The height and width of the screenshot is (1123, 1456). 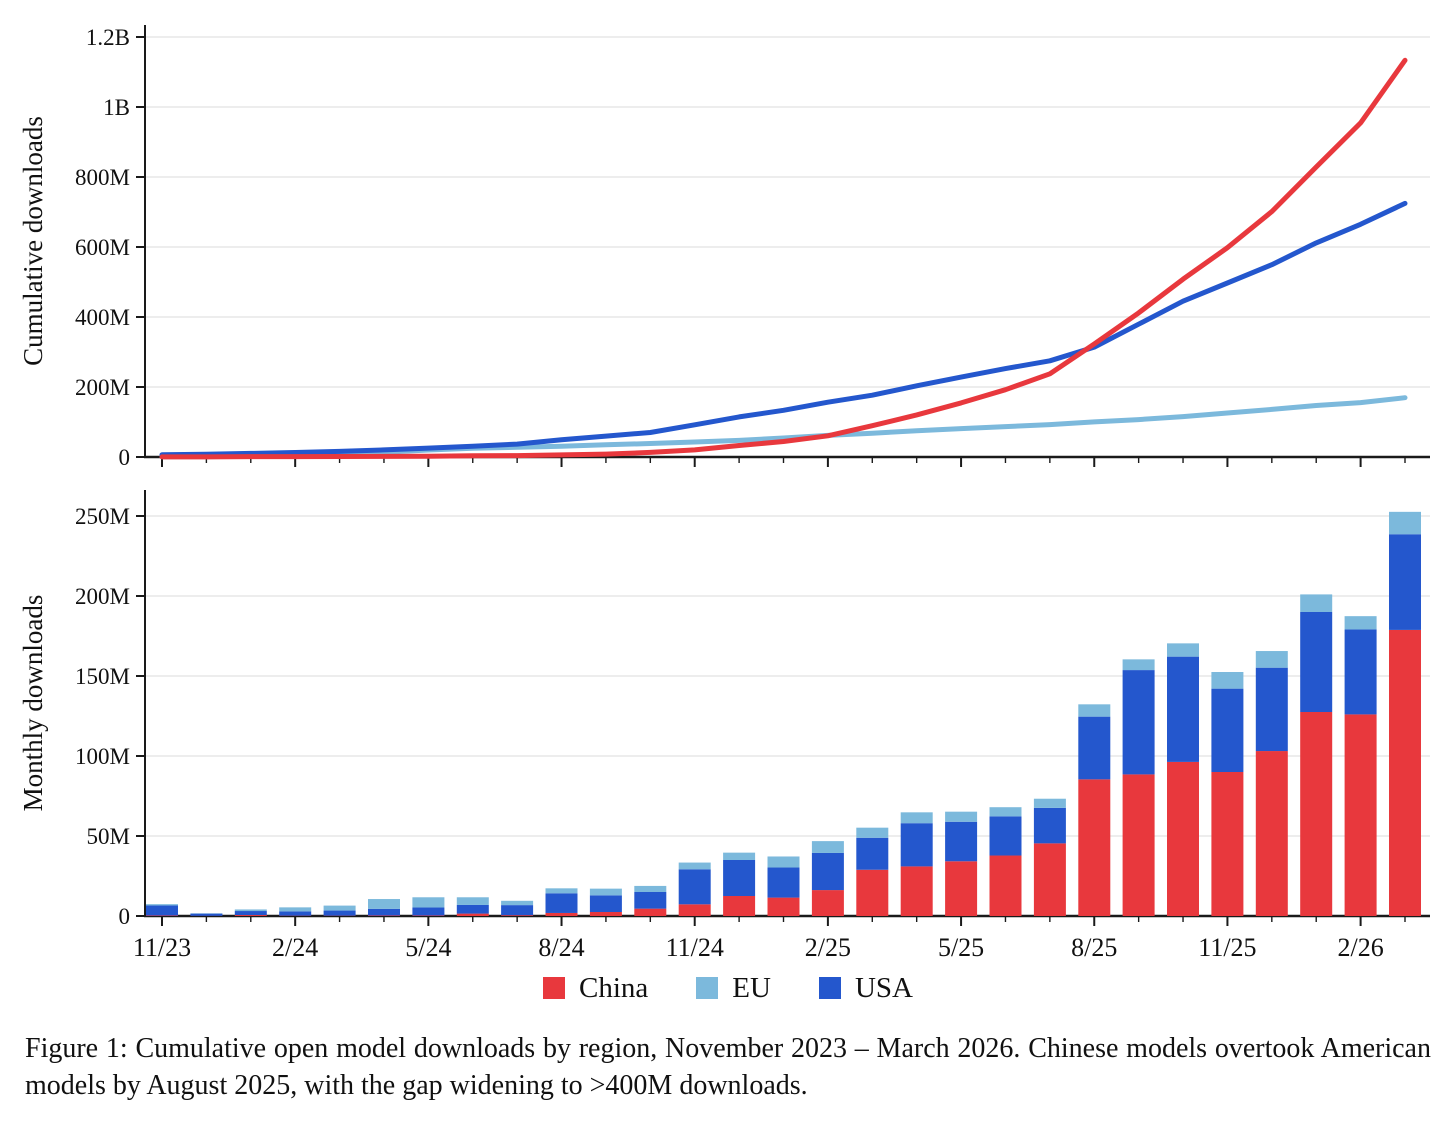 I want to click on legend-item-eu: EU, so click(x=733, y=987).